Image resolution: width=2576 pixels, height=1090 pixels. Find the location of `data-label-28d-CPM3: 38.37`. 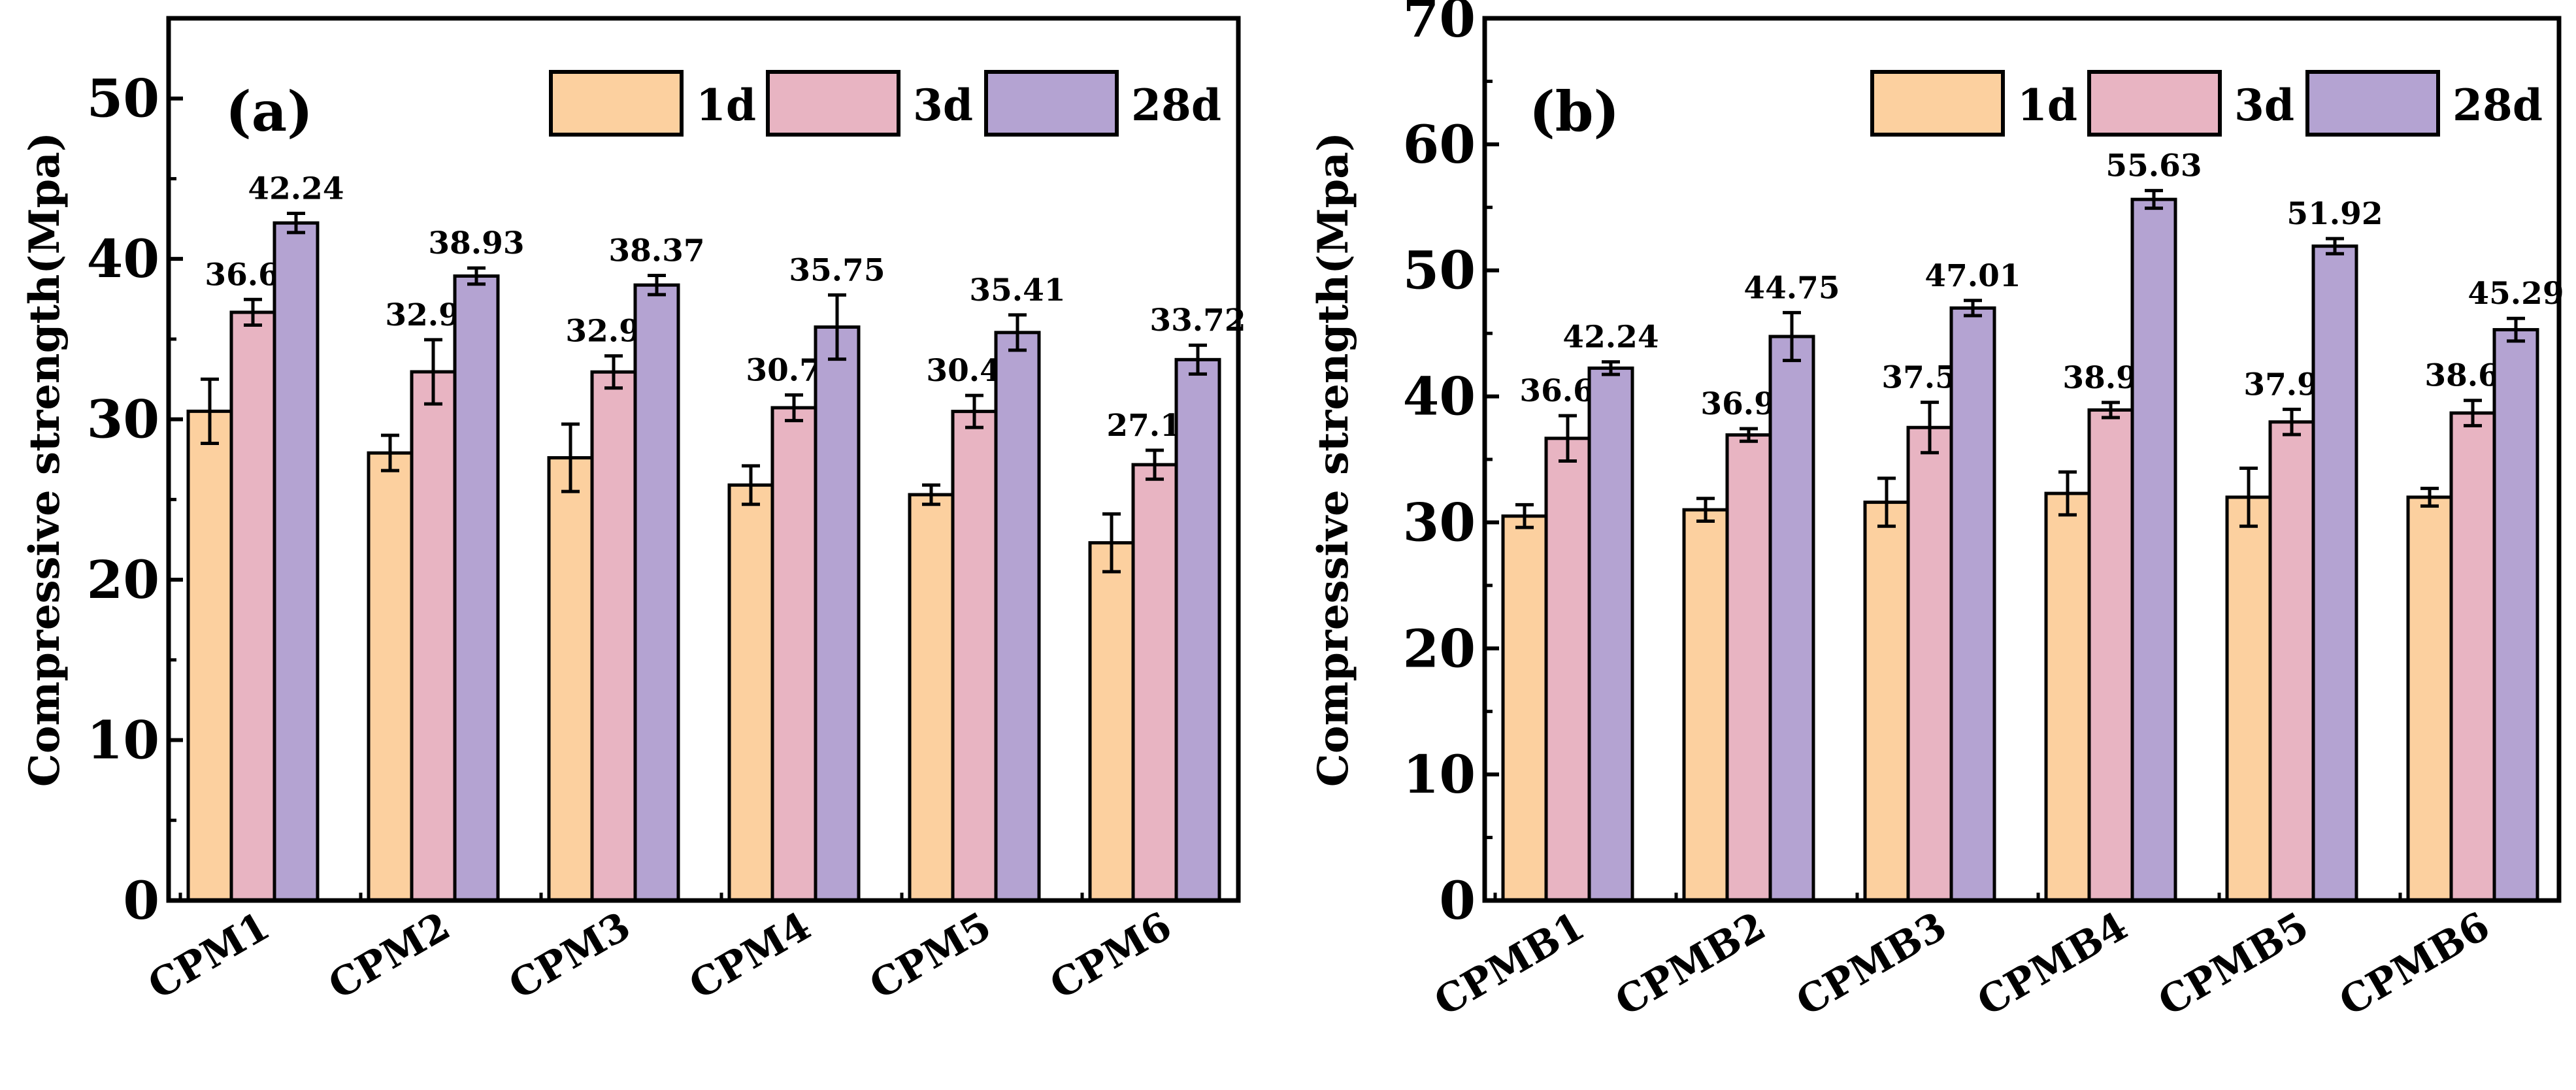

data-label-28d-CPM3: 38.37 is located at coordinates (656, 251).